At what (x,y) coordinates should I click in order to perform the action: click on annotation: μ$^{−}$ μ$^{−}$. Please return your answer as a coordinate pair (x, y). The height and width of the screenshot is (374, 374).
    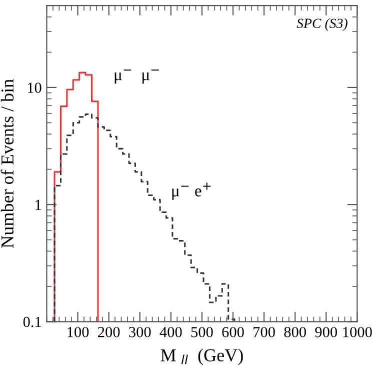
    Looking at the image, I should click on (136, 77).